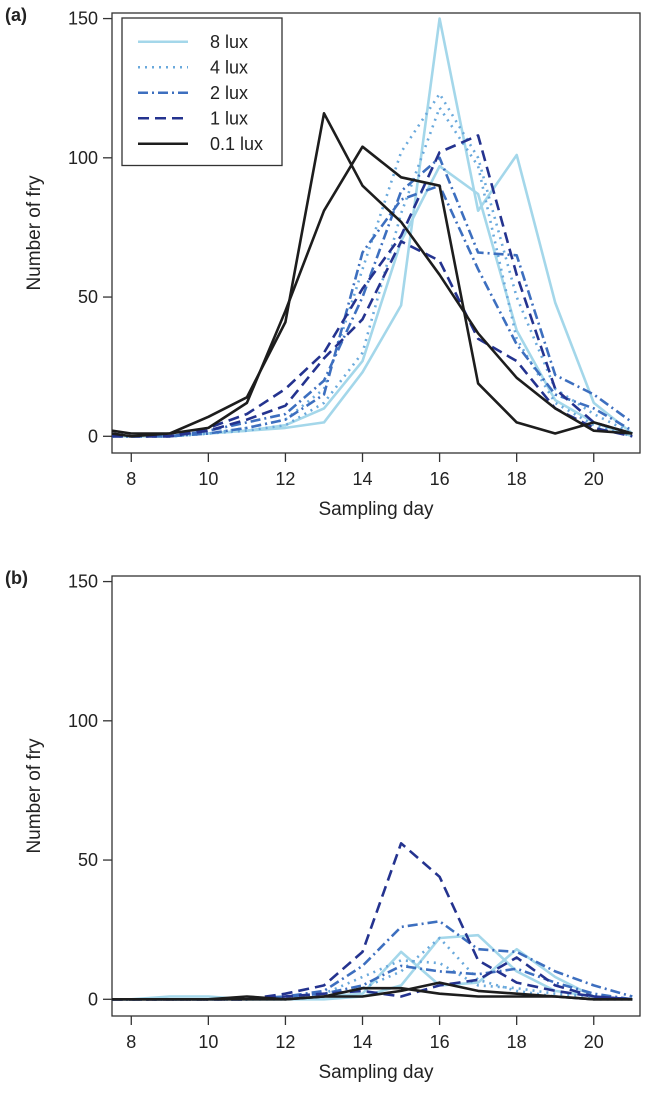  I want to click on series-line-0-1-lux, so click(372, 993).